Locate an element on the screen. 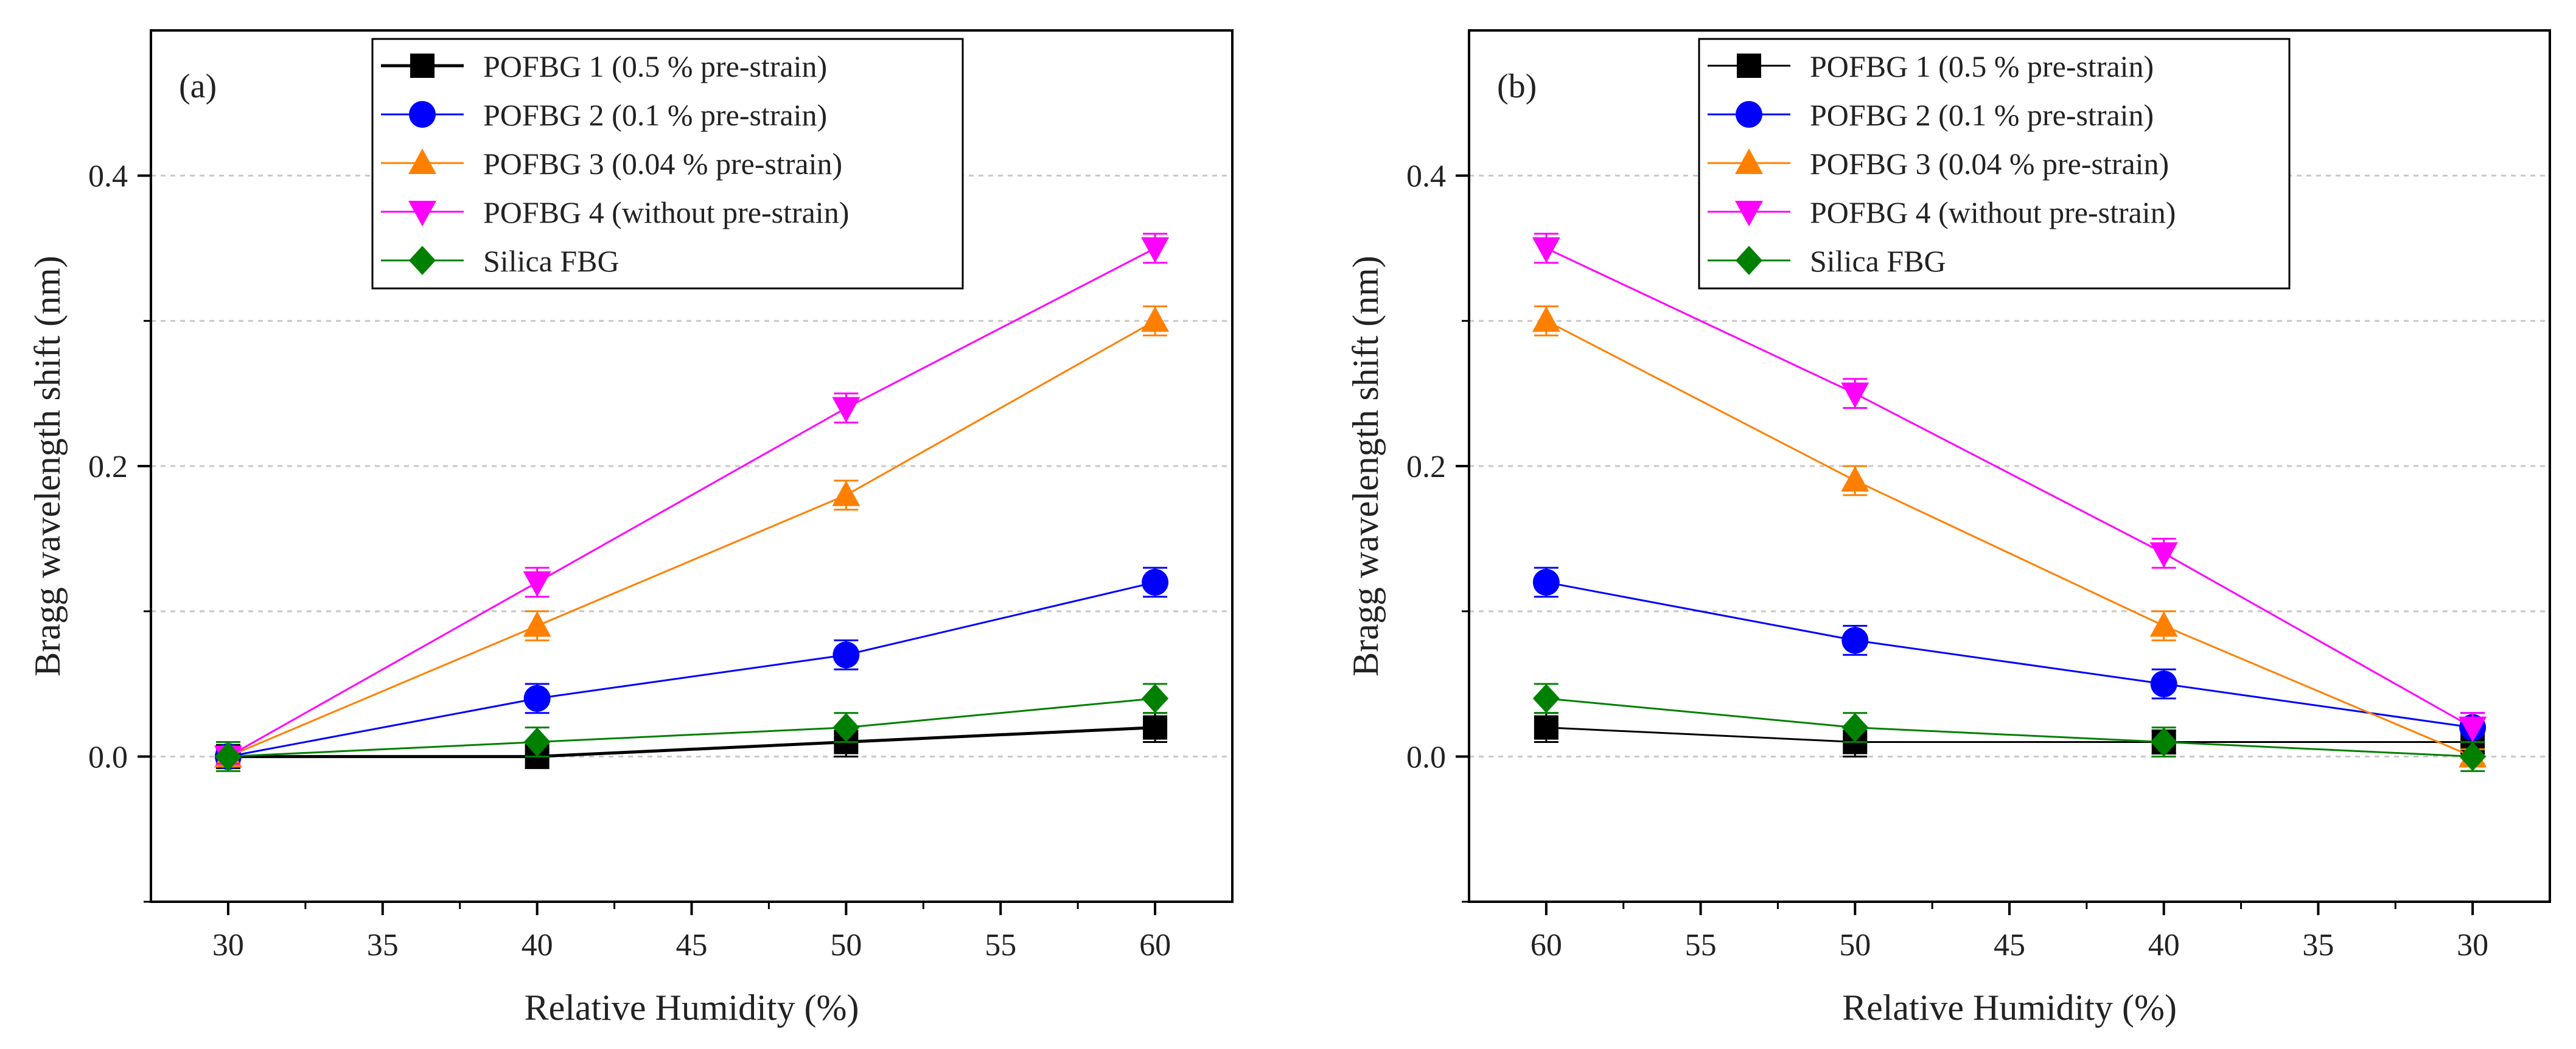 This screenshot has height=1049, width=2576. panel-label: (b) is located at coordinates (1517, 86).